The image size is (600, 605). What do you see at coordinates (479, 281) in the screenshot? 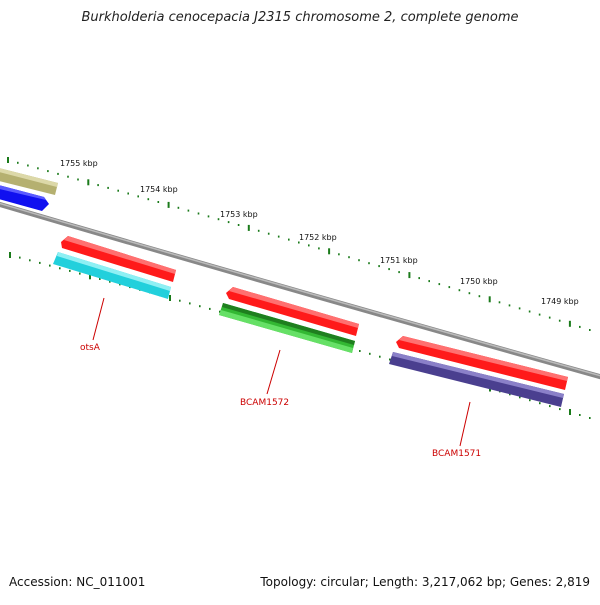
I see `tick-label: 1750 kbp` at bounding box center [479, 281].